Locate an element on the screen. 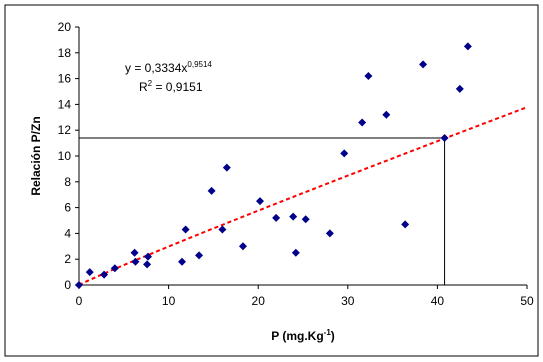 This screenshot has width=543, height=362. x-tick-label: 0 is located at coordinates (79, 301).